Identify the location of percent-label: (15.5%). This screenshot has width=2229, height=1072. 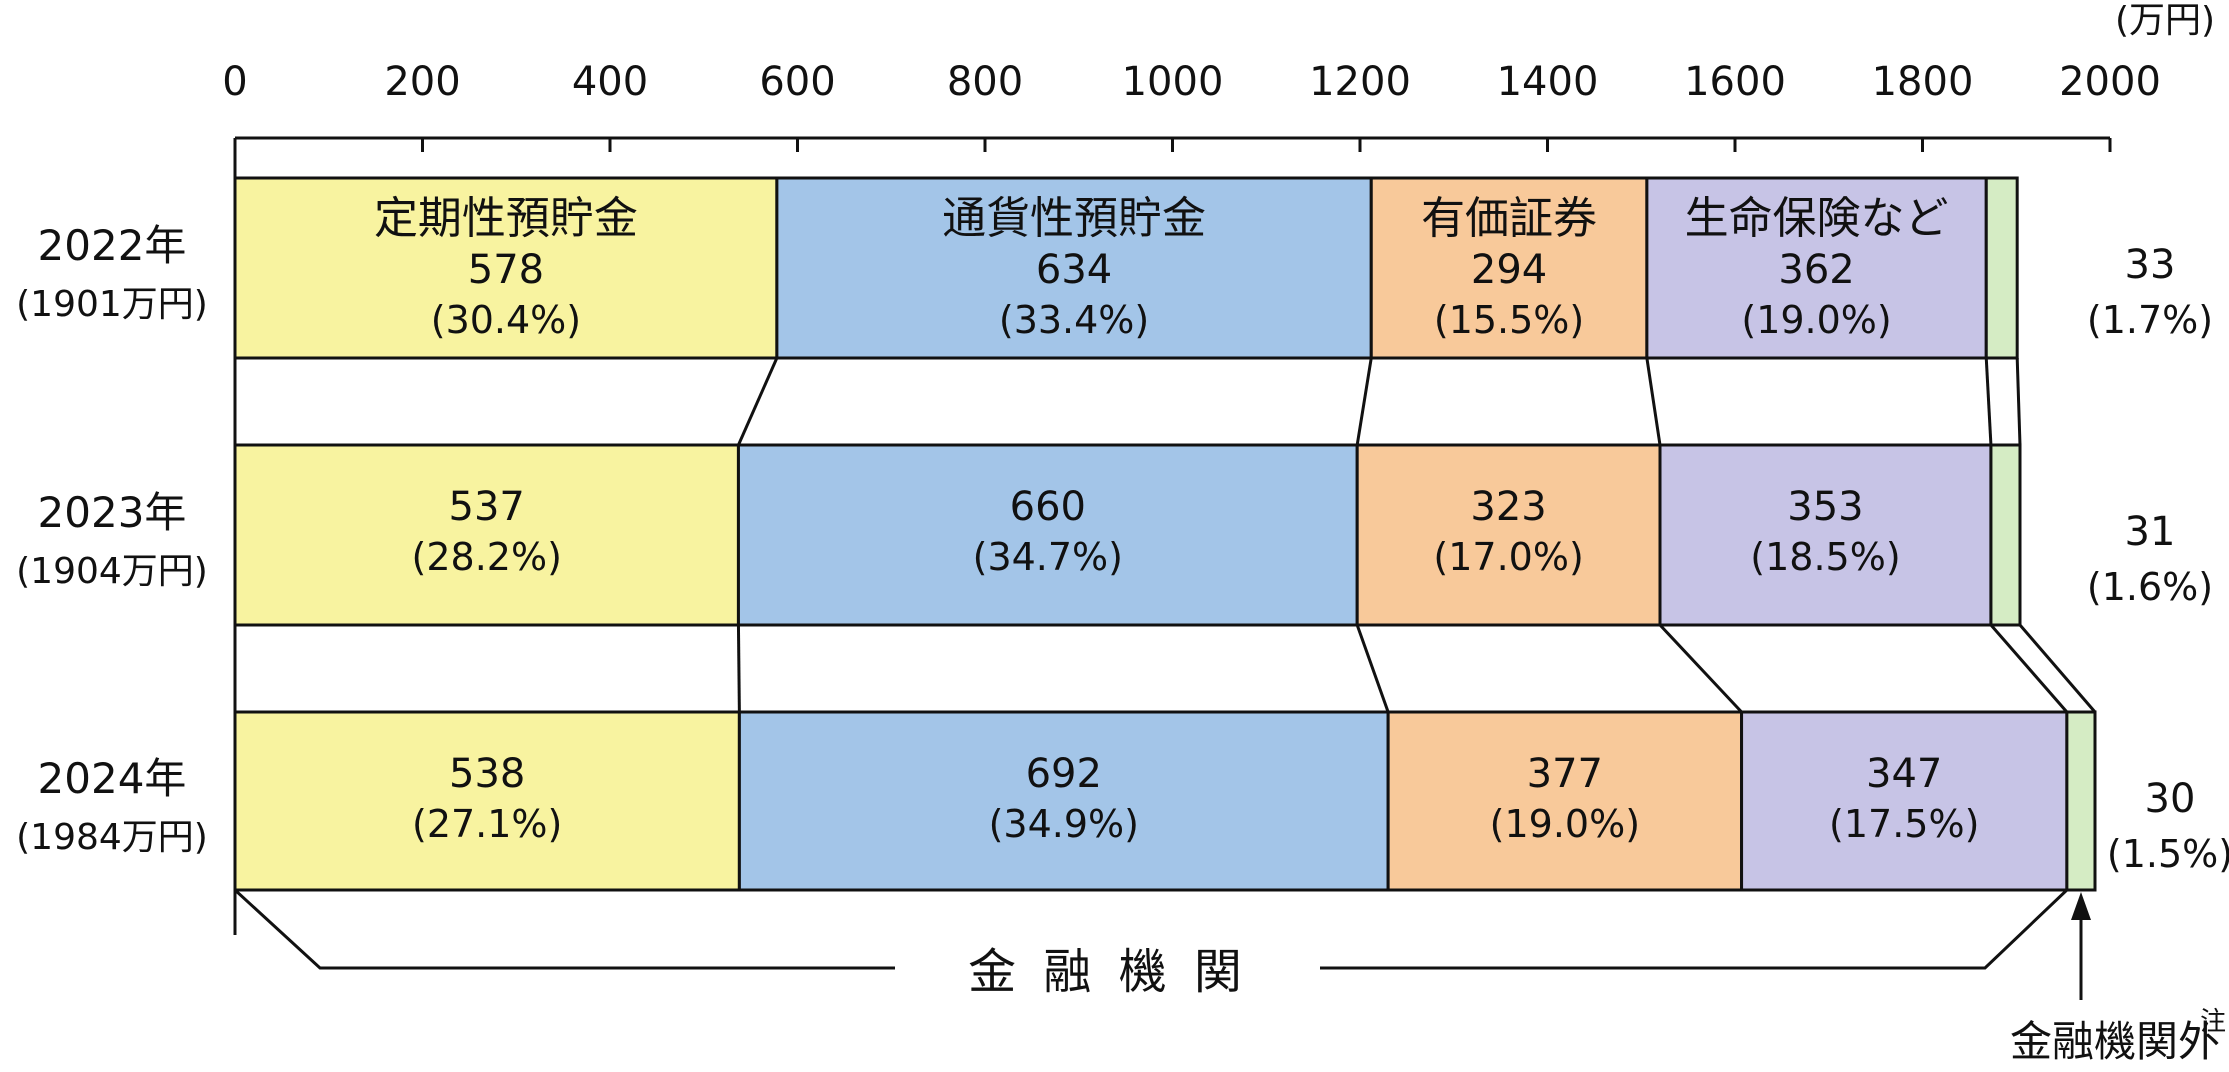
(1509, 320).